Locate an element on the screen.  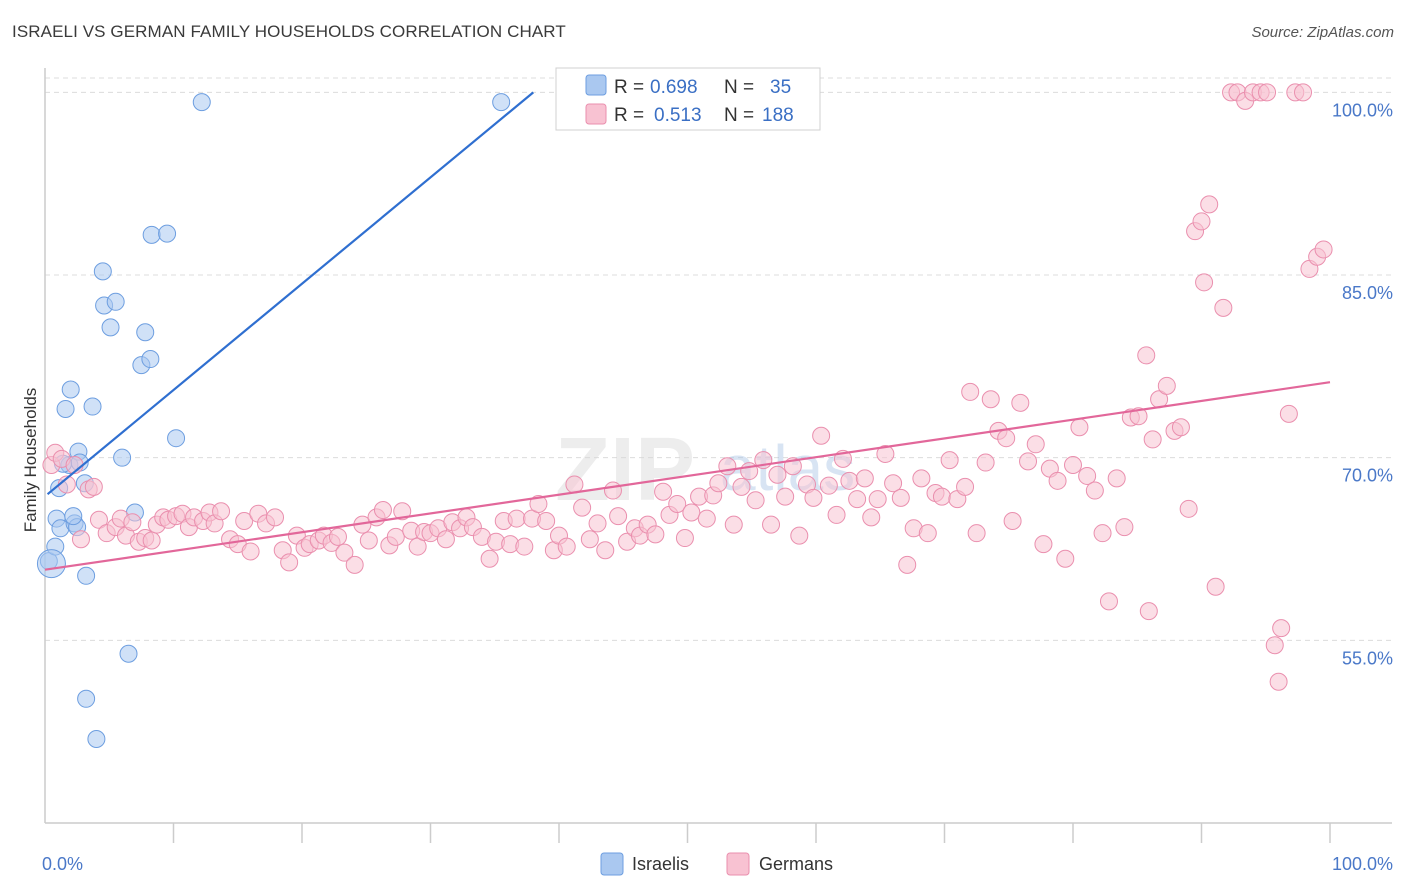
y-tick-label-3: 100.0% is located at coordinates (1362, 110).